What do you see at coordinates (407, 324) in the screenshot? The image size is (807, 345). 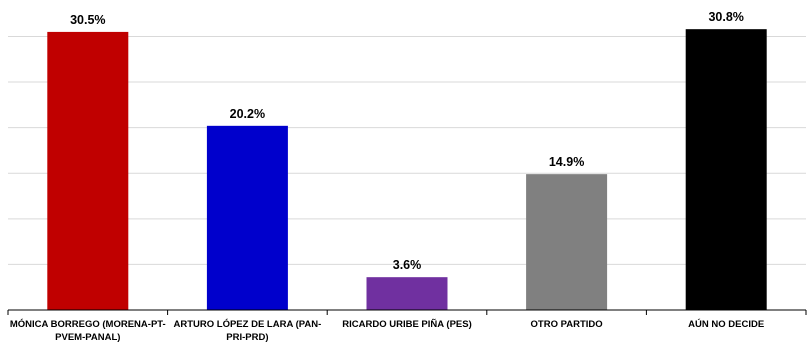 I see `category-label: RICARDO URIBE PIÑA (PES)` at bounding box center [407, 324].